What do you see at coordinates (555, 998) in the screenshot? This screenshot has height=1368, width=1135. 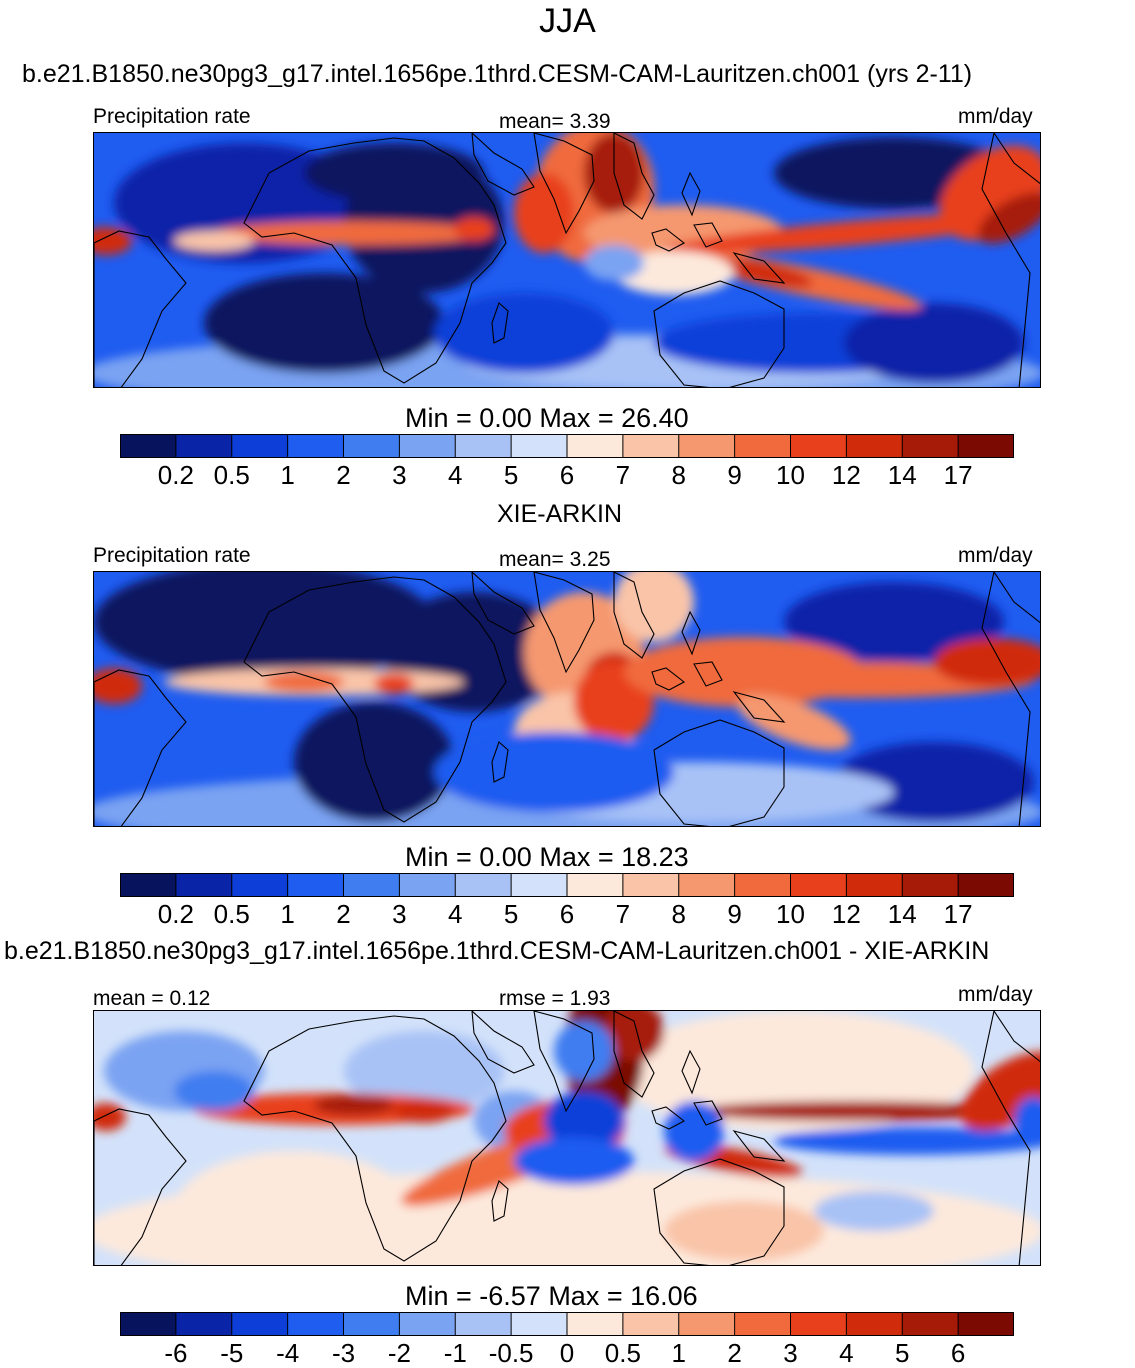 I see `diff-rmse-label: rmse = 1.93` at bounding box center [555, 998].